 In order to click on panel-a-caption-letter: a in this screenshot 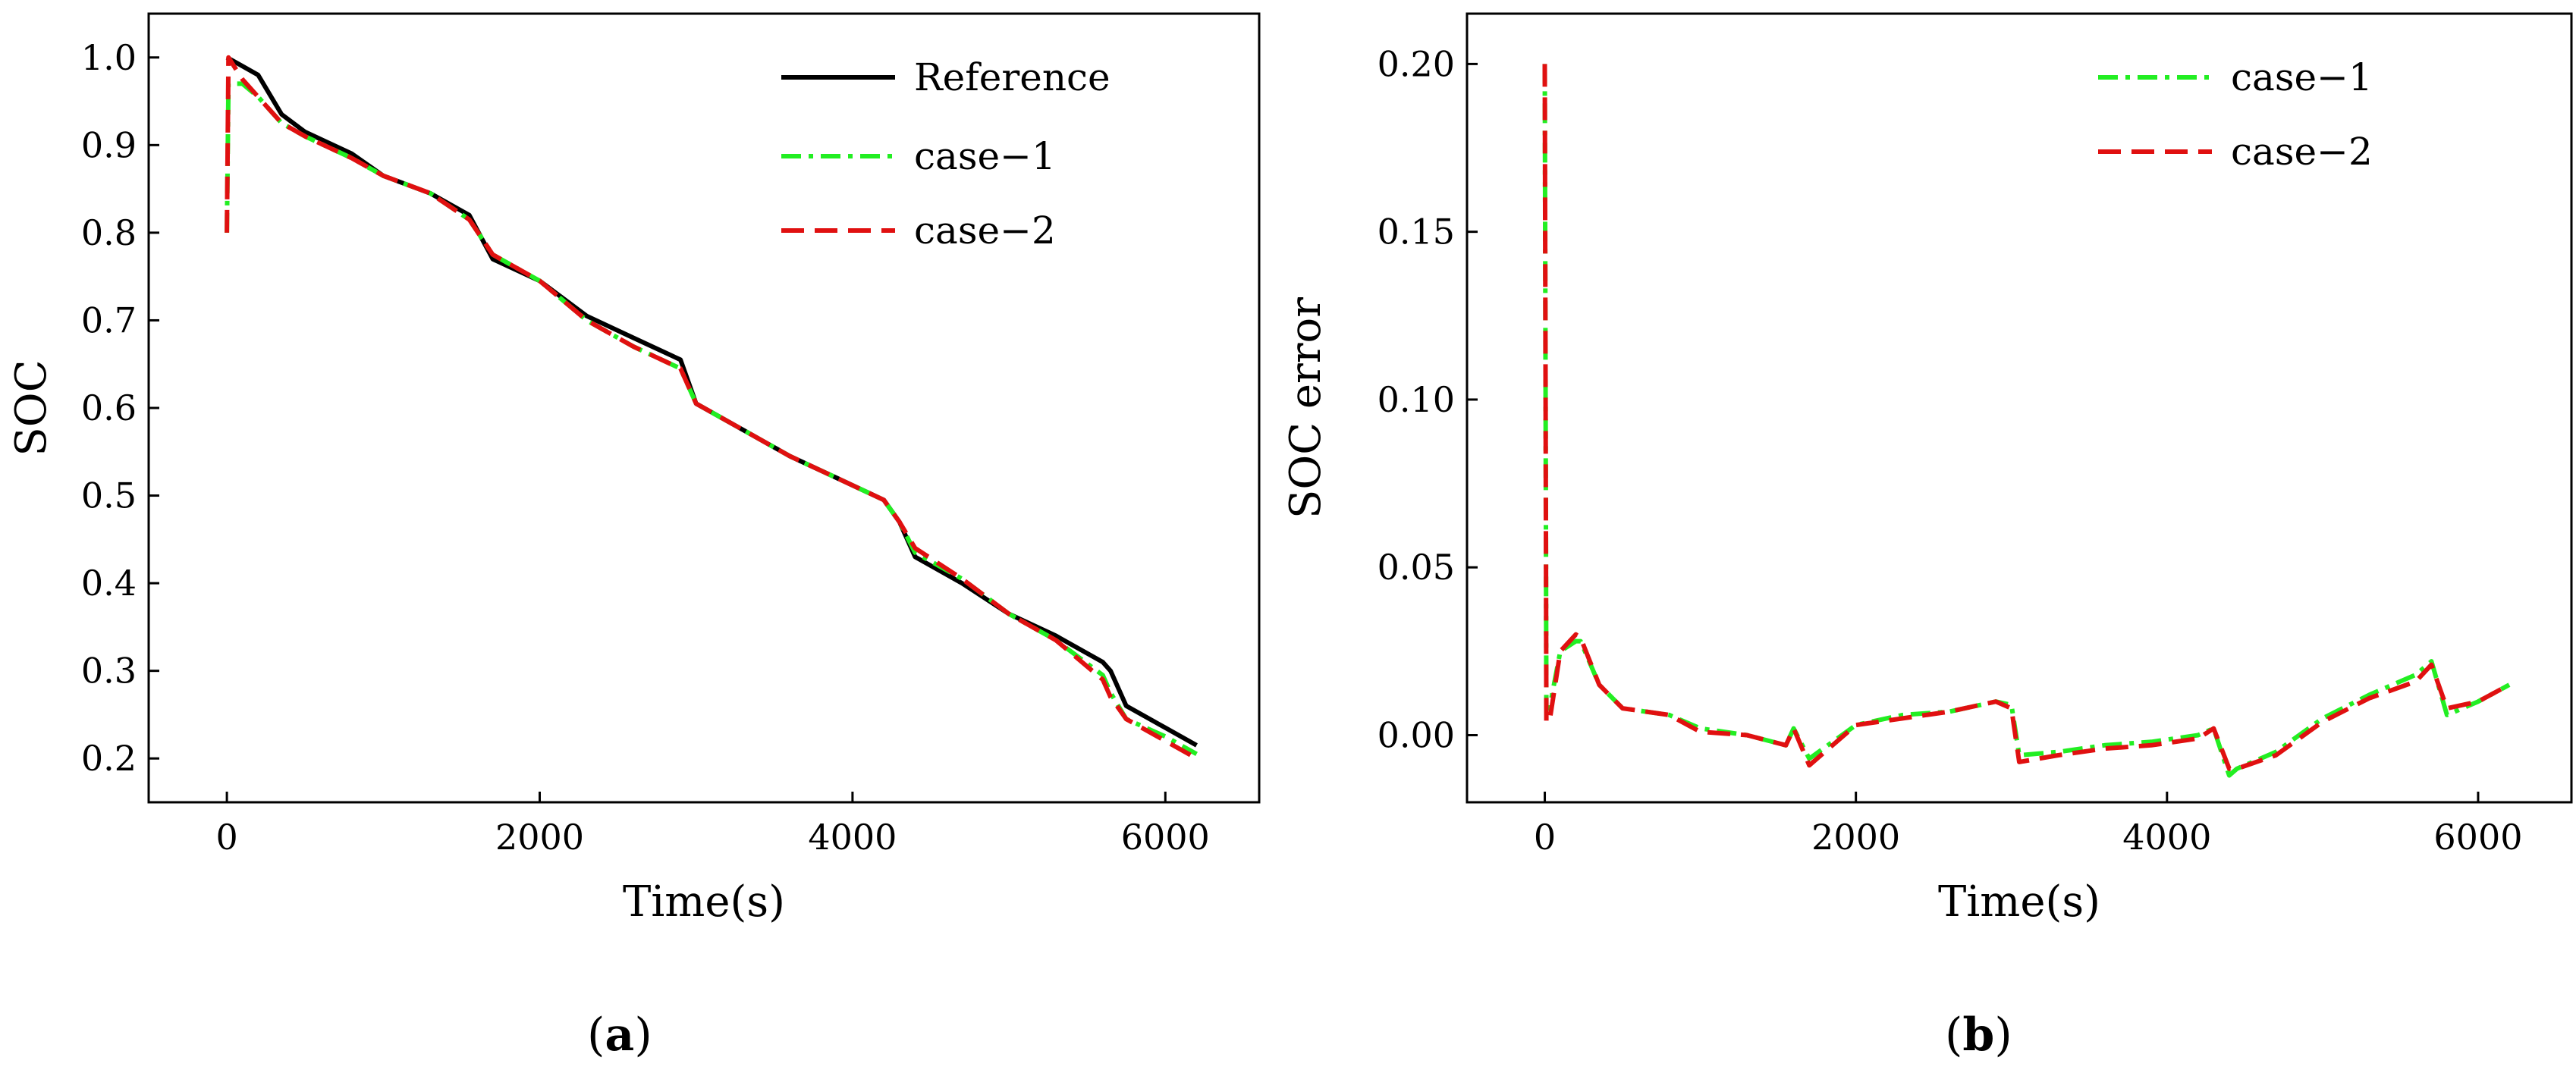, I will do `click(619, 1035)`.